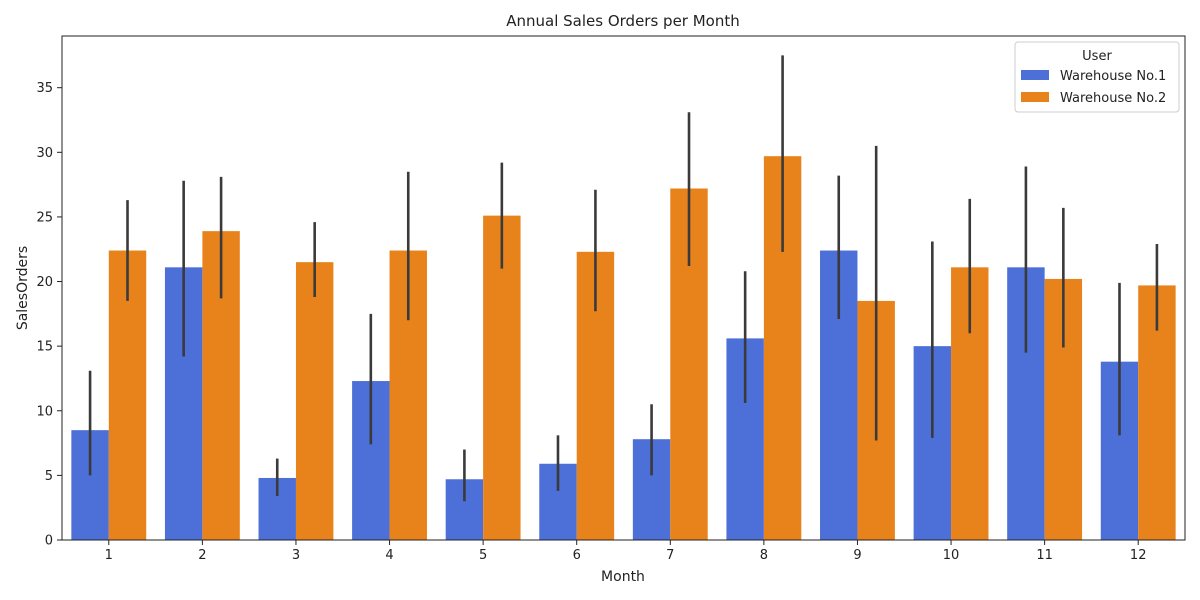 The image size is (1200, 600). What do you see at coordinates (389, 555) in the screenshot?
I see `x-tick-label: 4` at bounding box center [389, 555].